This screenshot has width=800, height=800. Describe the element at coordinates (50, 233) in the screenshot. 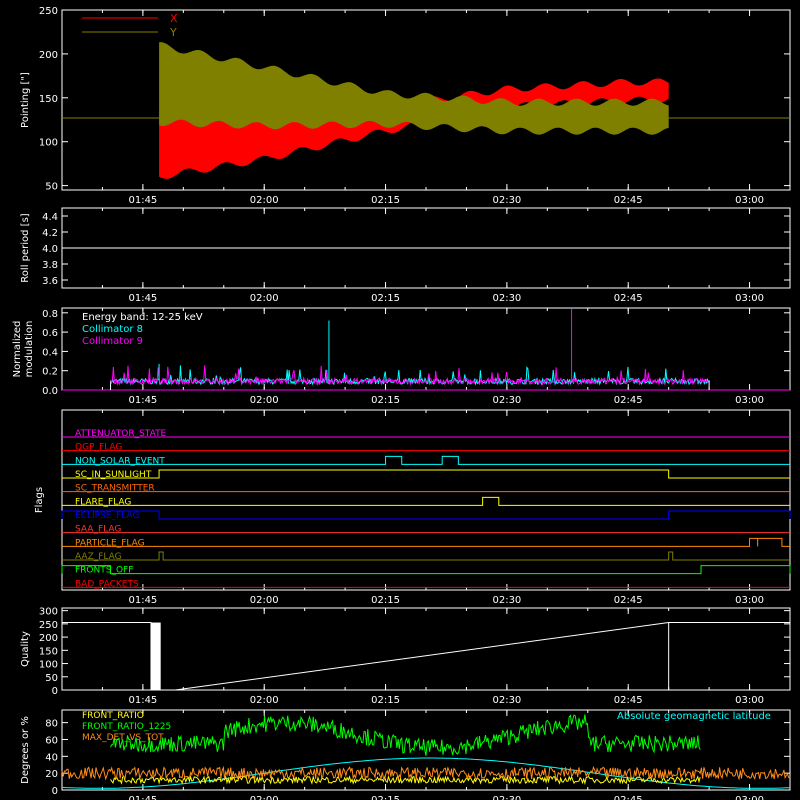

I see `y-tick-label: 4.2` at that location.